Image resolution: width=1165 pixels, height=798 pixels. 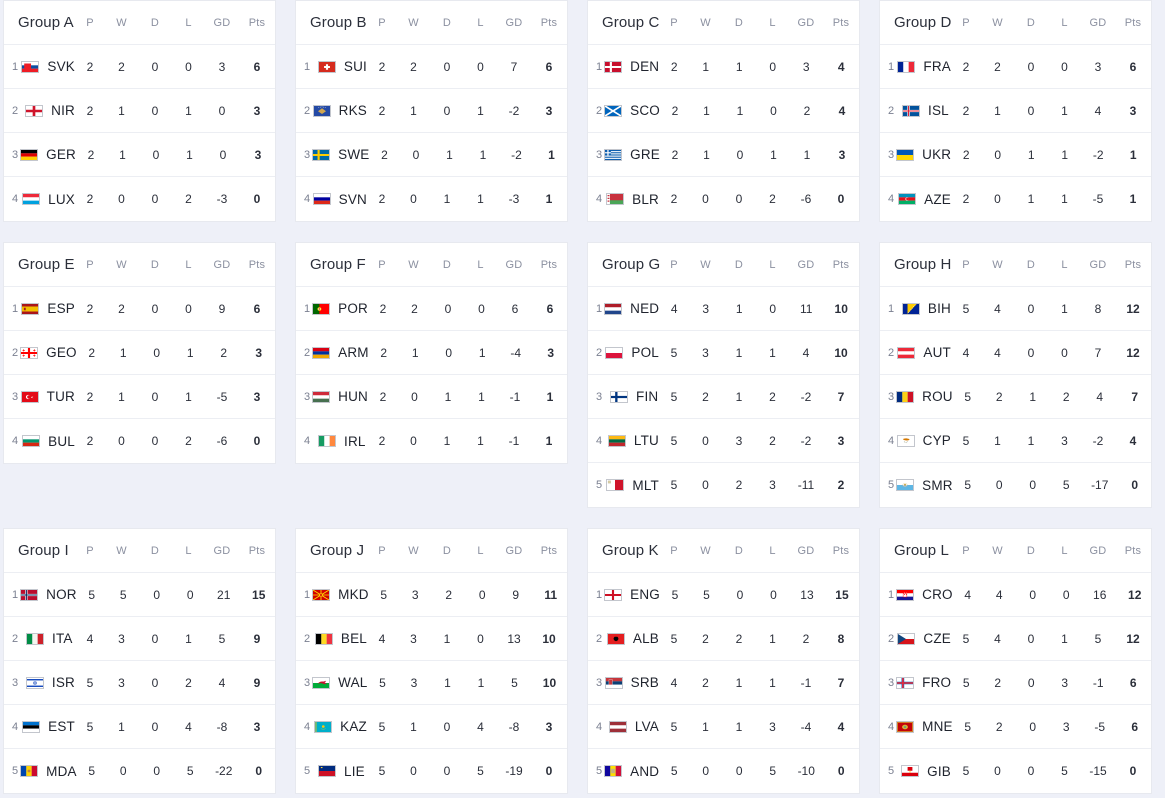 What do you see at coordinates (61, 66) in the screenshot?
I see `team-code: SVK` at bounding box center [61, 66].